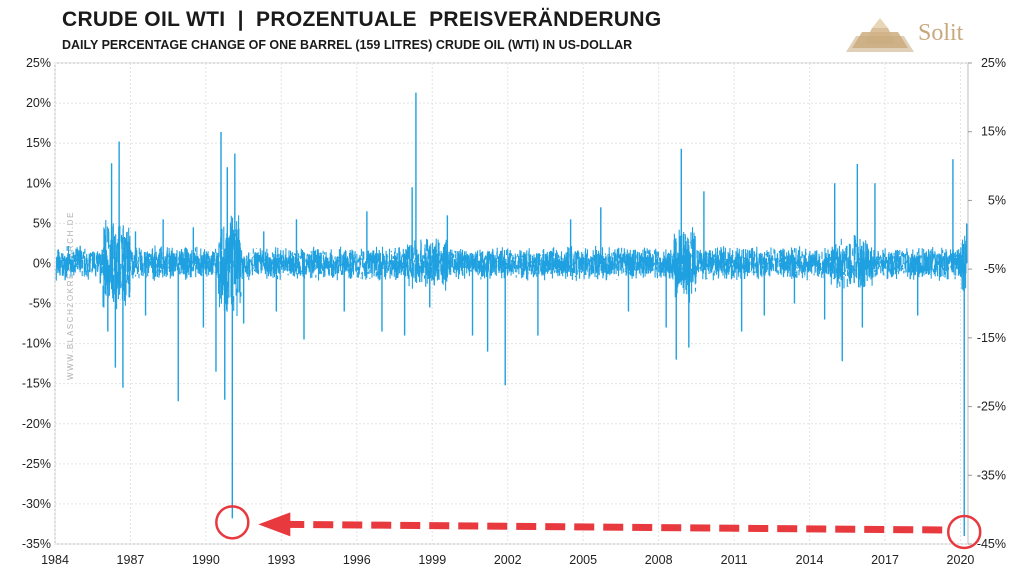  What do you see at coordinates (36, 464) in the screenshot?
I see `y-tick-label: -25%` at bounding box center [36, 464].